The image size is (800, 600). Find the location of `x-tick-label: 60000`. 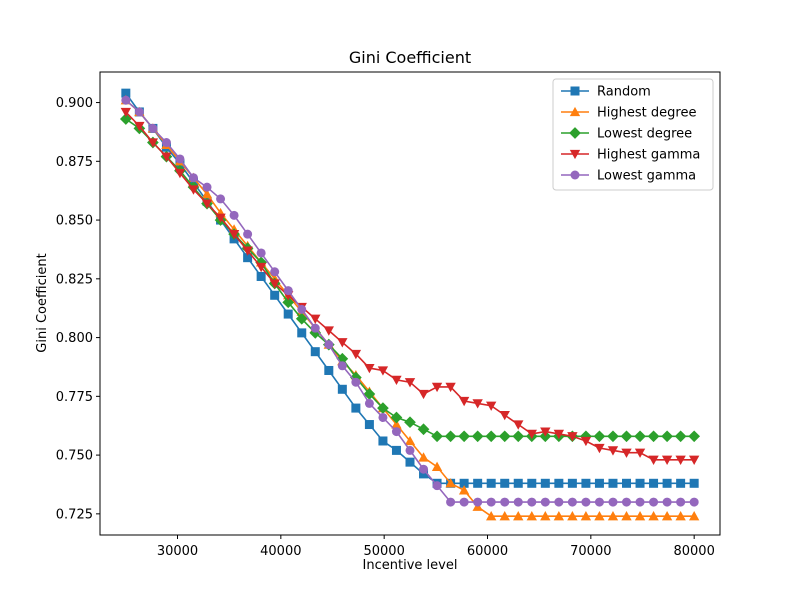

x-tick-label: 60000 is located at coordinates (487, 551).